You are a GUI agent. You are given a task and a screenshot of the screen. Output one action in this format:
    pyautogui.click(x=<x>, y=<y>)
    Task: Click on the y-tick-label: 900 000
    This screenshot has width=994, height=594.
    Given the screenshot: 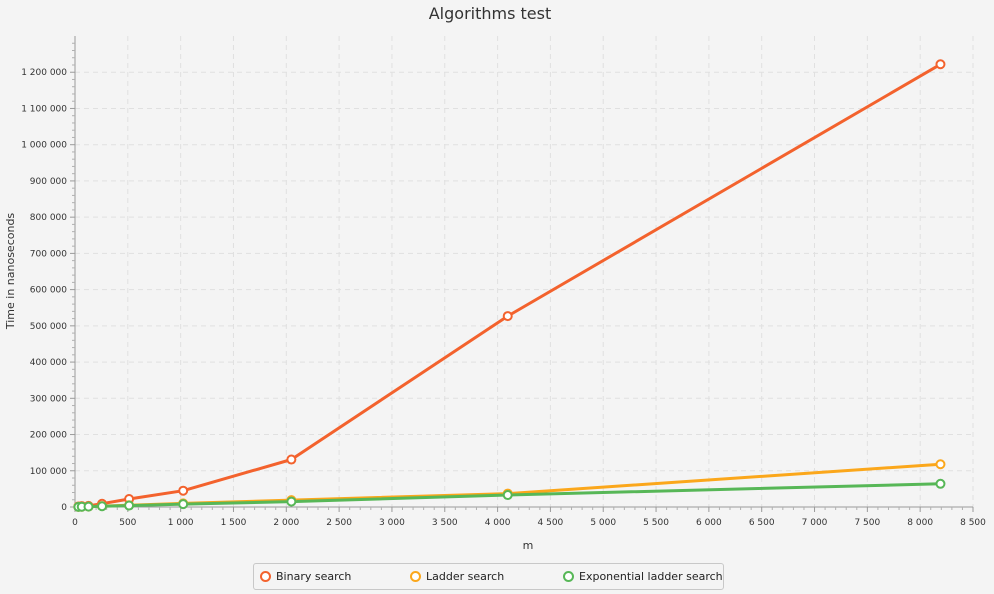 What is the action you would take?
    pyautogui.click(x=48, y=182)
    